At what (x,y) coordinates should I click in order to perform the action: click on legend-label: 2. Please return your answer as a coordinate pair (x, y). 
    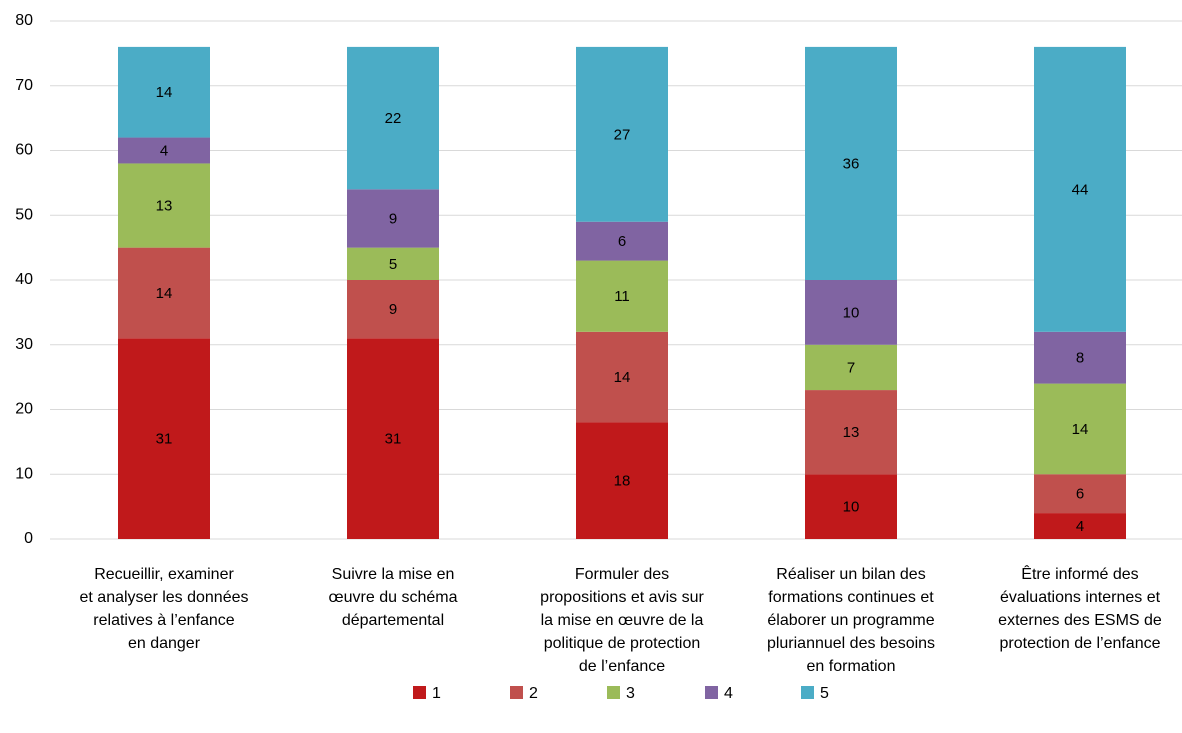
    Looking at the image, I should click on (533, 693).